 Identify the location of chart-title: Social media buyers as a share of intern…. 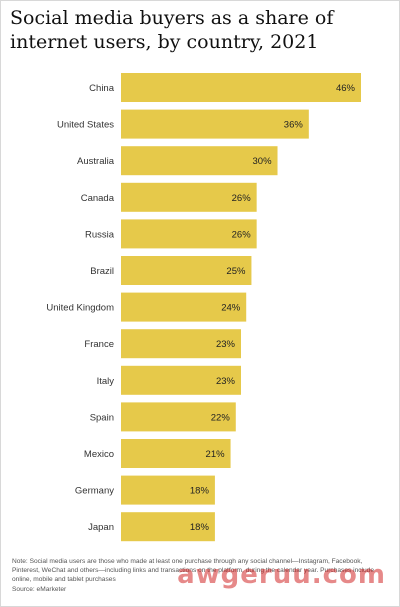
(172, 30).